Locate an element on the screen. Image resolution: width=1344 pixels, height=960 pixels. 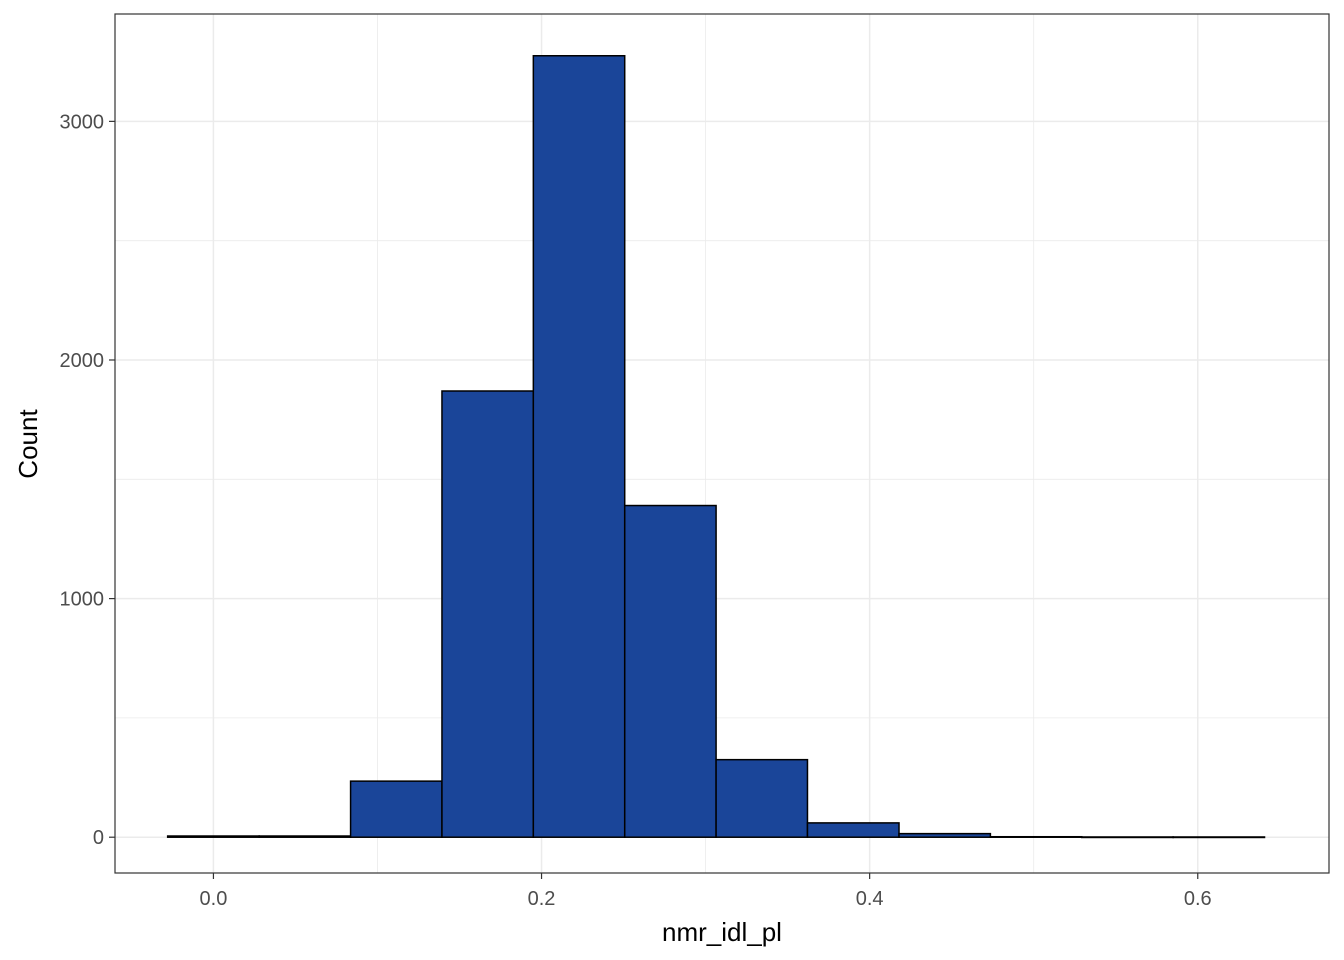
x-axis-title: nmr_idl_pl is located at coordinates (722, 932).